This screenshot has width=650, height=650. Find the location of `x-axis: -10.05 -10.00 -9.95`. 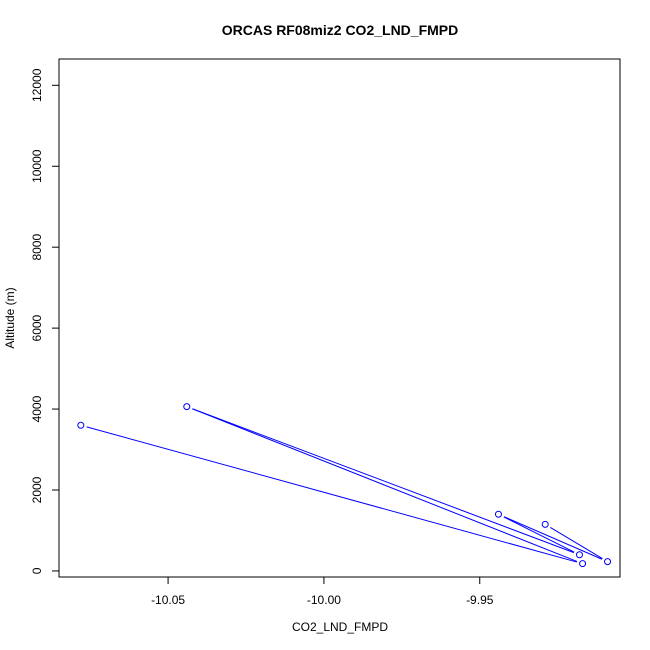

x-axis: -10.05 -10.00 -9.95 is located at coordinates (322, 591).